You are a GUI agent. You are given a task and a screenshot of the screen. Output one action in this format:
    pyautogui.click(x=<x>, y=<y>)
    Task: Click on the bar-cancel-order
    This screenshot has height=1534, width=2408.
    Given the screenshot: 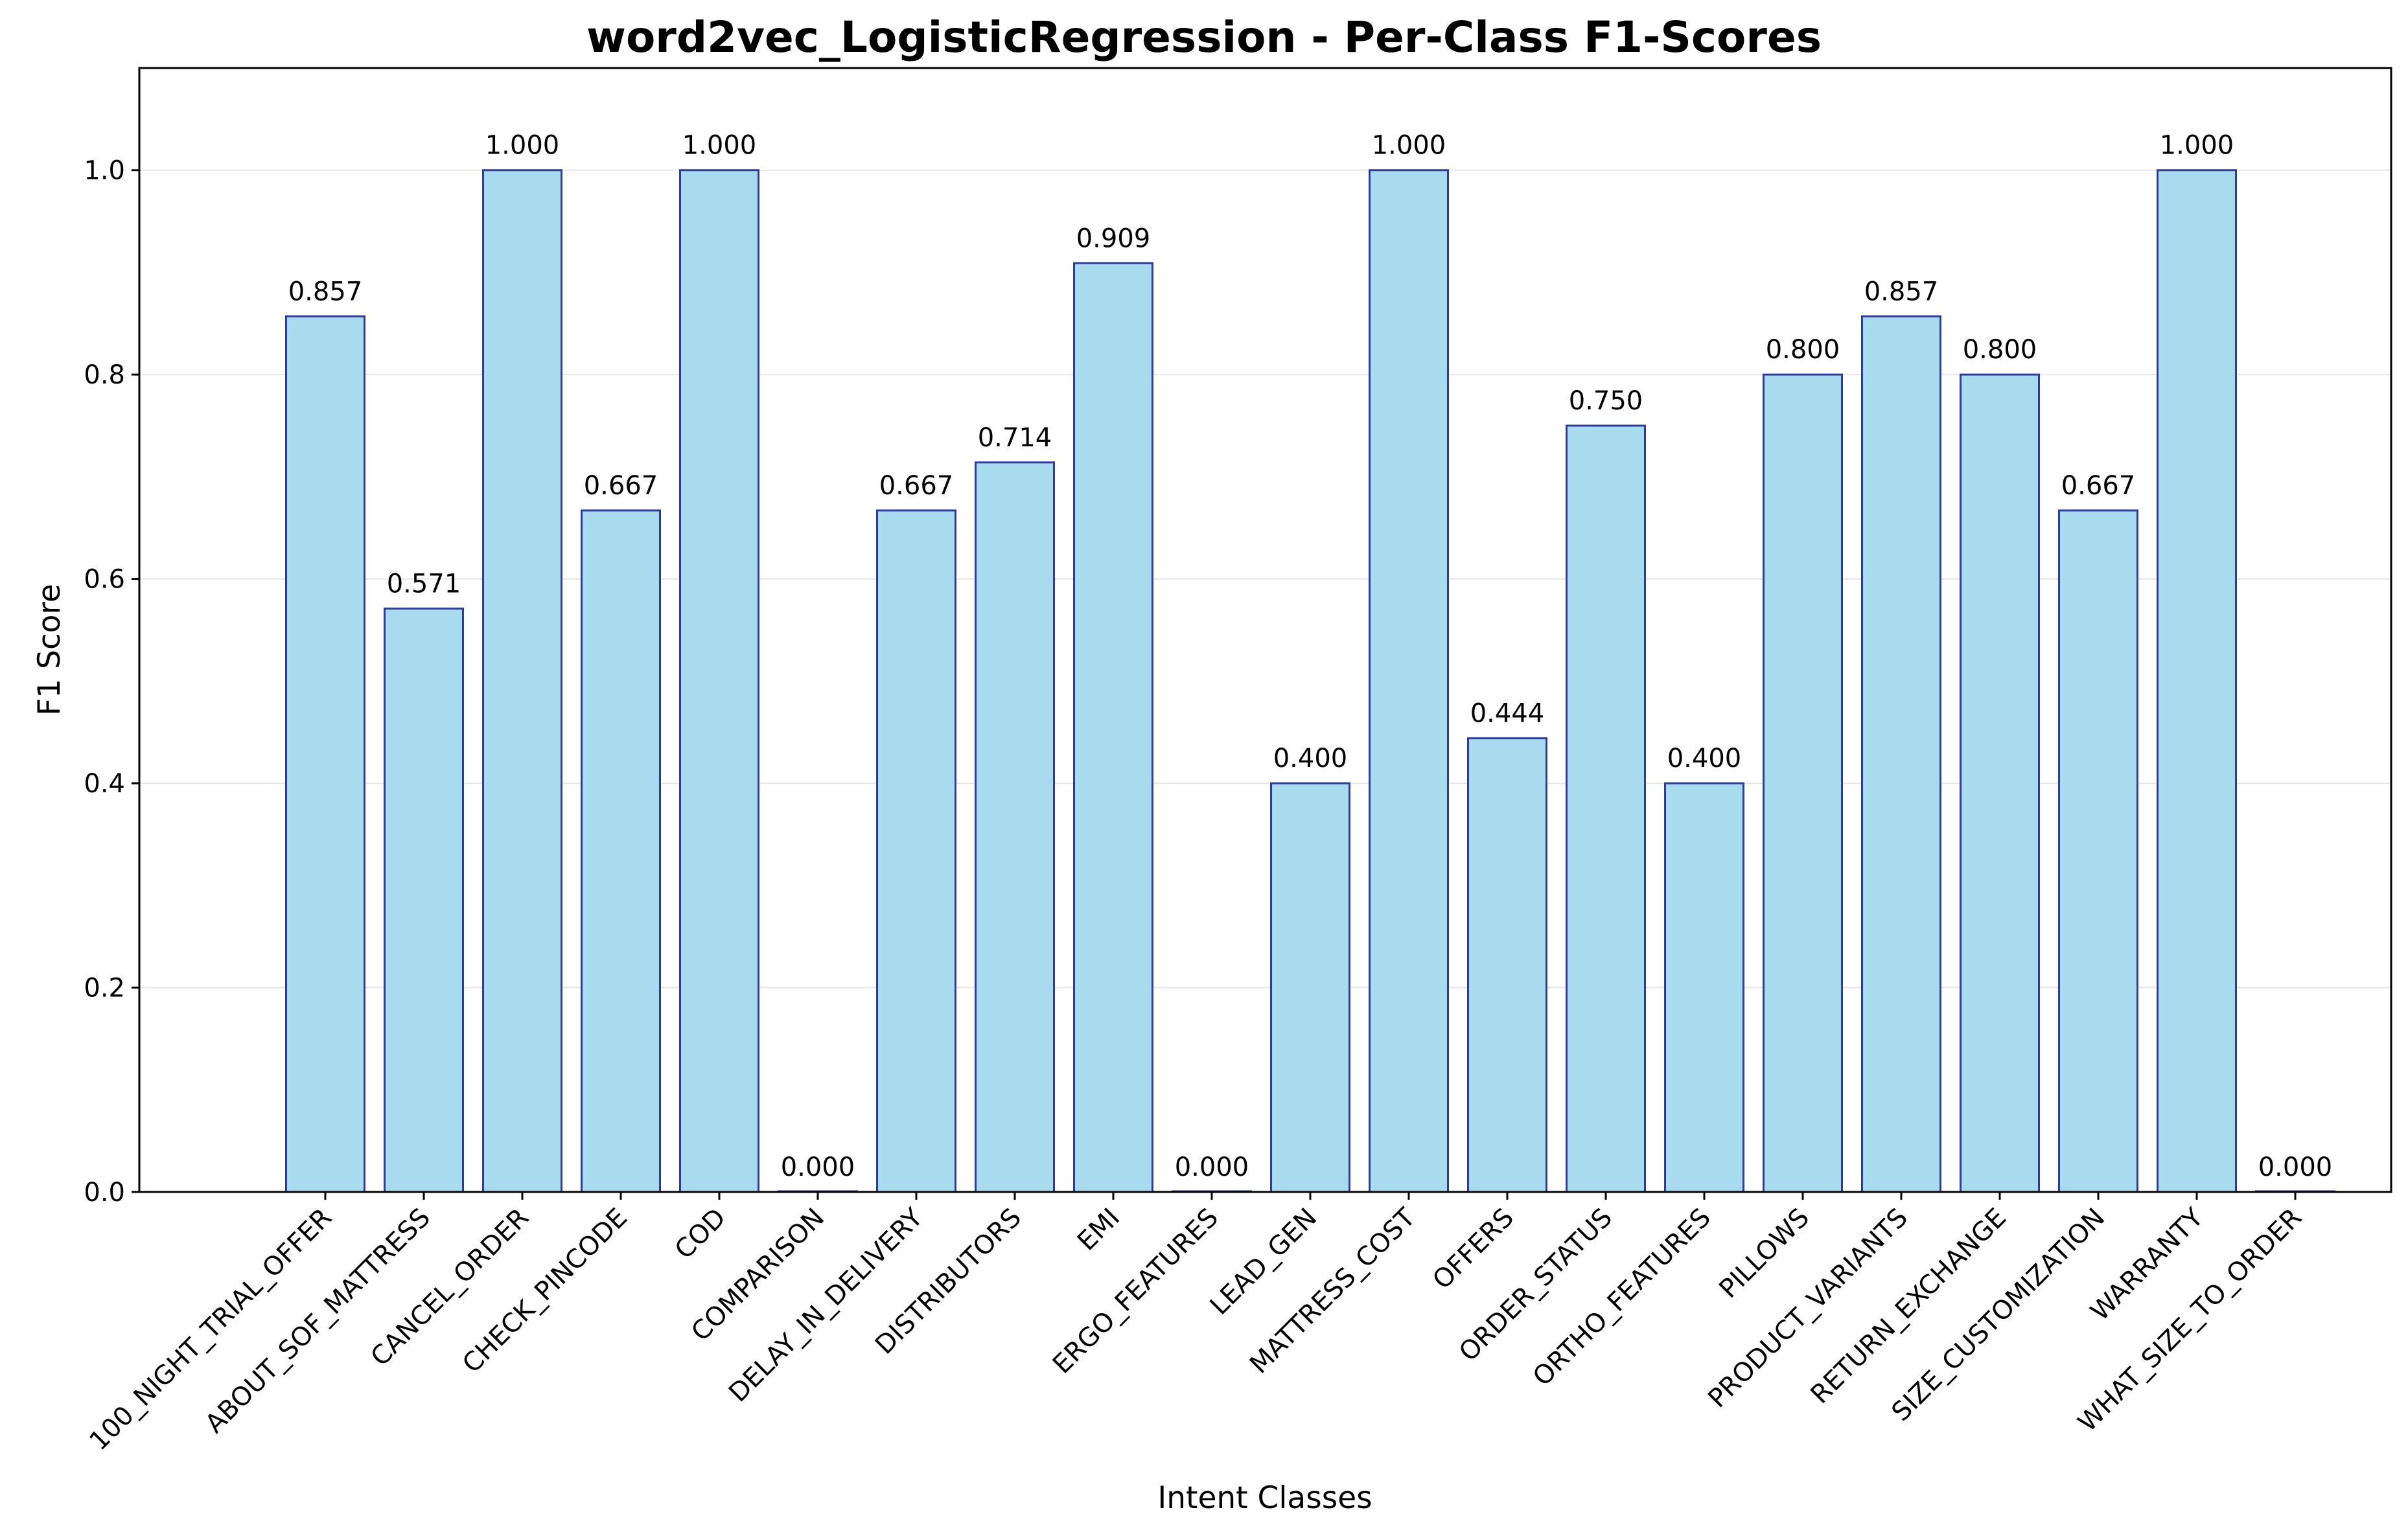 What is the action you would take?
    pyautogui.click(x=522, y=681)
    